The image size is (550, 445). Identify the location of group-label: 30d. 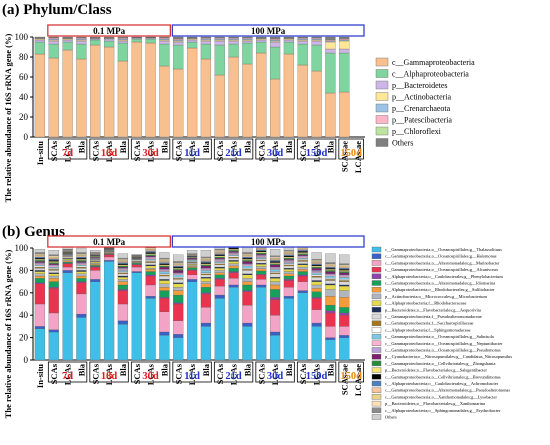
(275, 376).